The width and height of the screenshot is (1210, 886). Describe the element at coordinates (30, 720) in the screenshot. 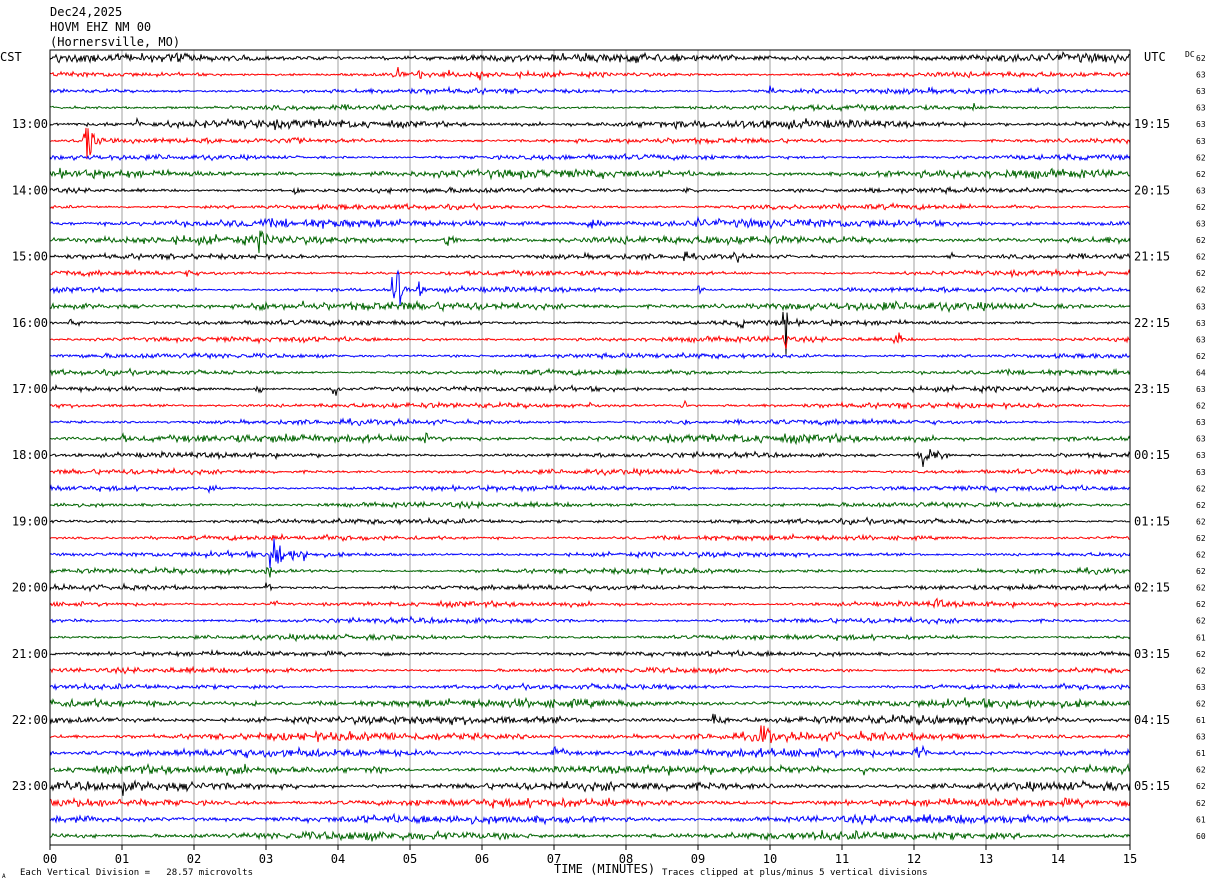

I see `cst-hour-label: 22:00` at that location.